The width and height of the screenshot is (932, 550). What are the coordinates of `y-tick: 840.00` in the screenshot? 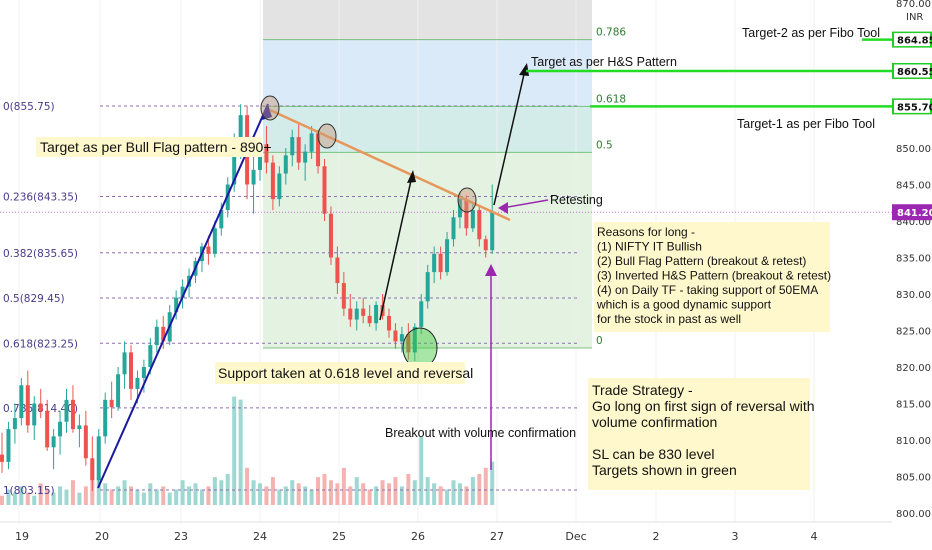 It's located at (913, 222).